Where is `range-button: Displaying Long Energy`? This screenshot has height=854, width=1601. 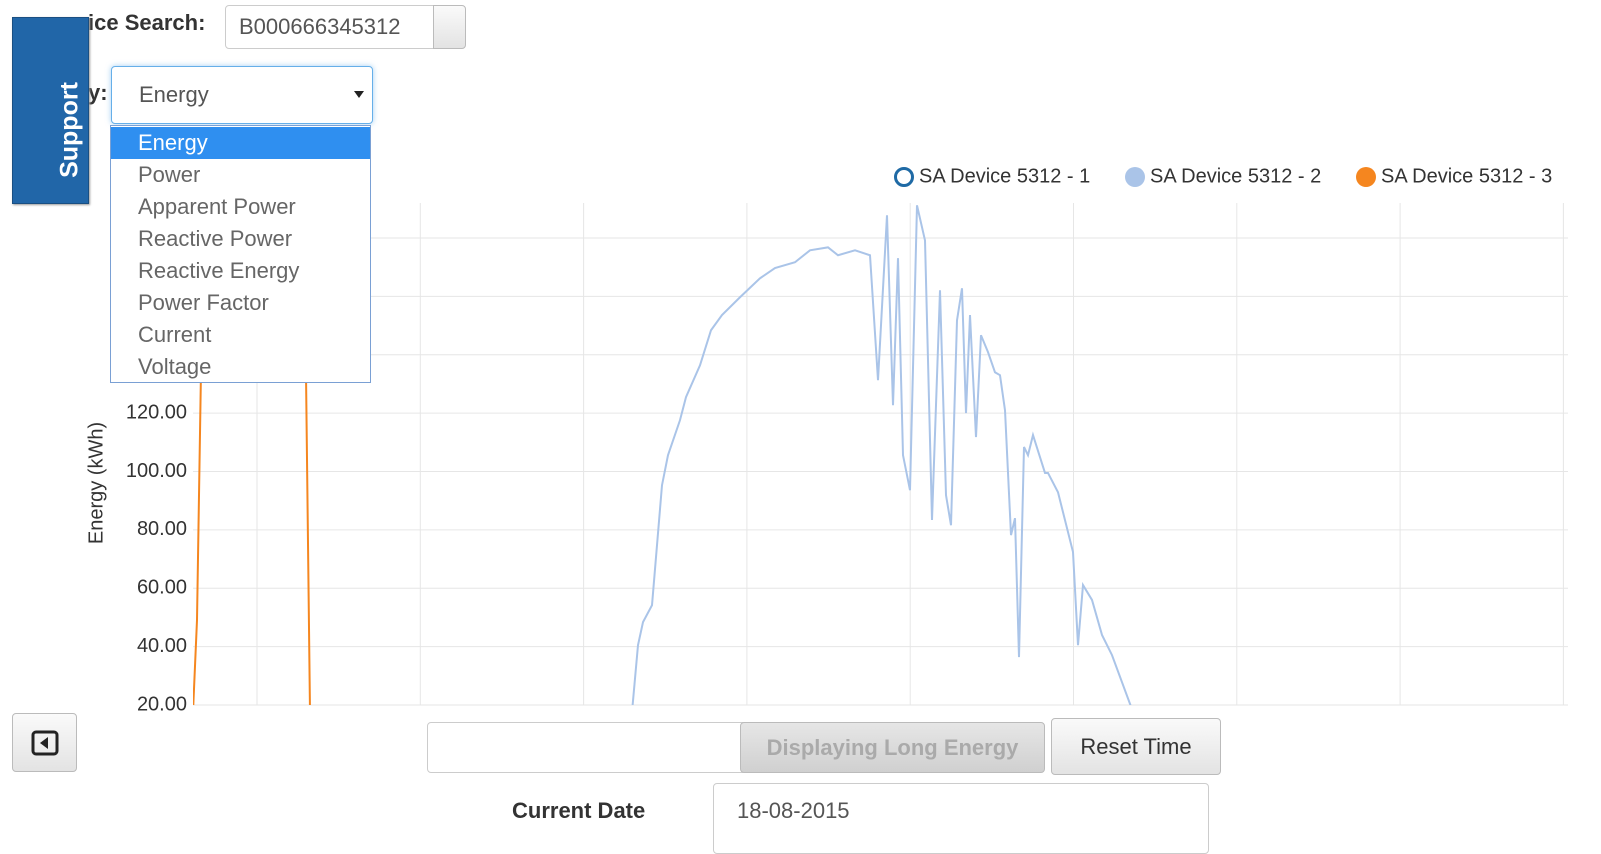
range-button: Displaying Long Energy is located at coordinates (892, 747).